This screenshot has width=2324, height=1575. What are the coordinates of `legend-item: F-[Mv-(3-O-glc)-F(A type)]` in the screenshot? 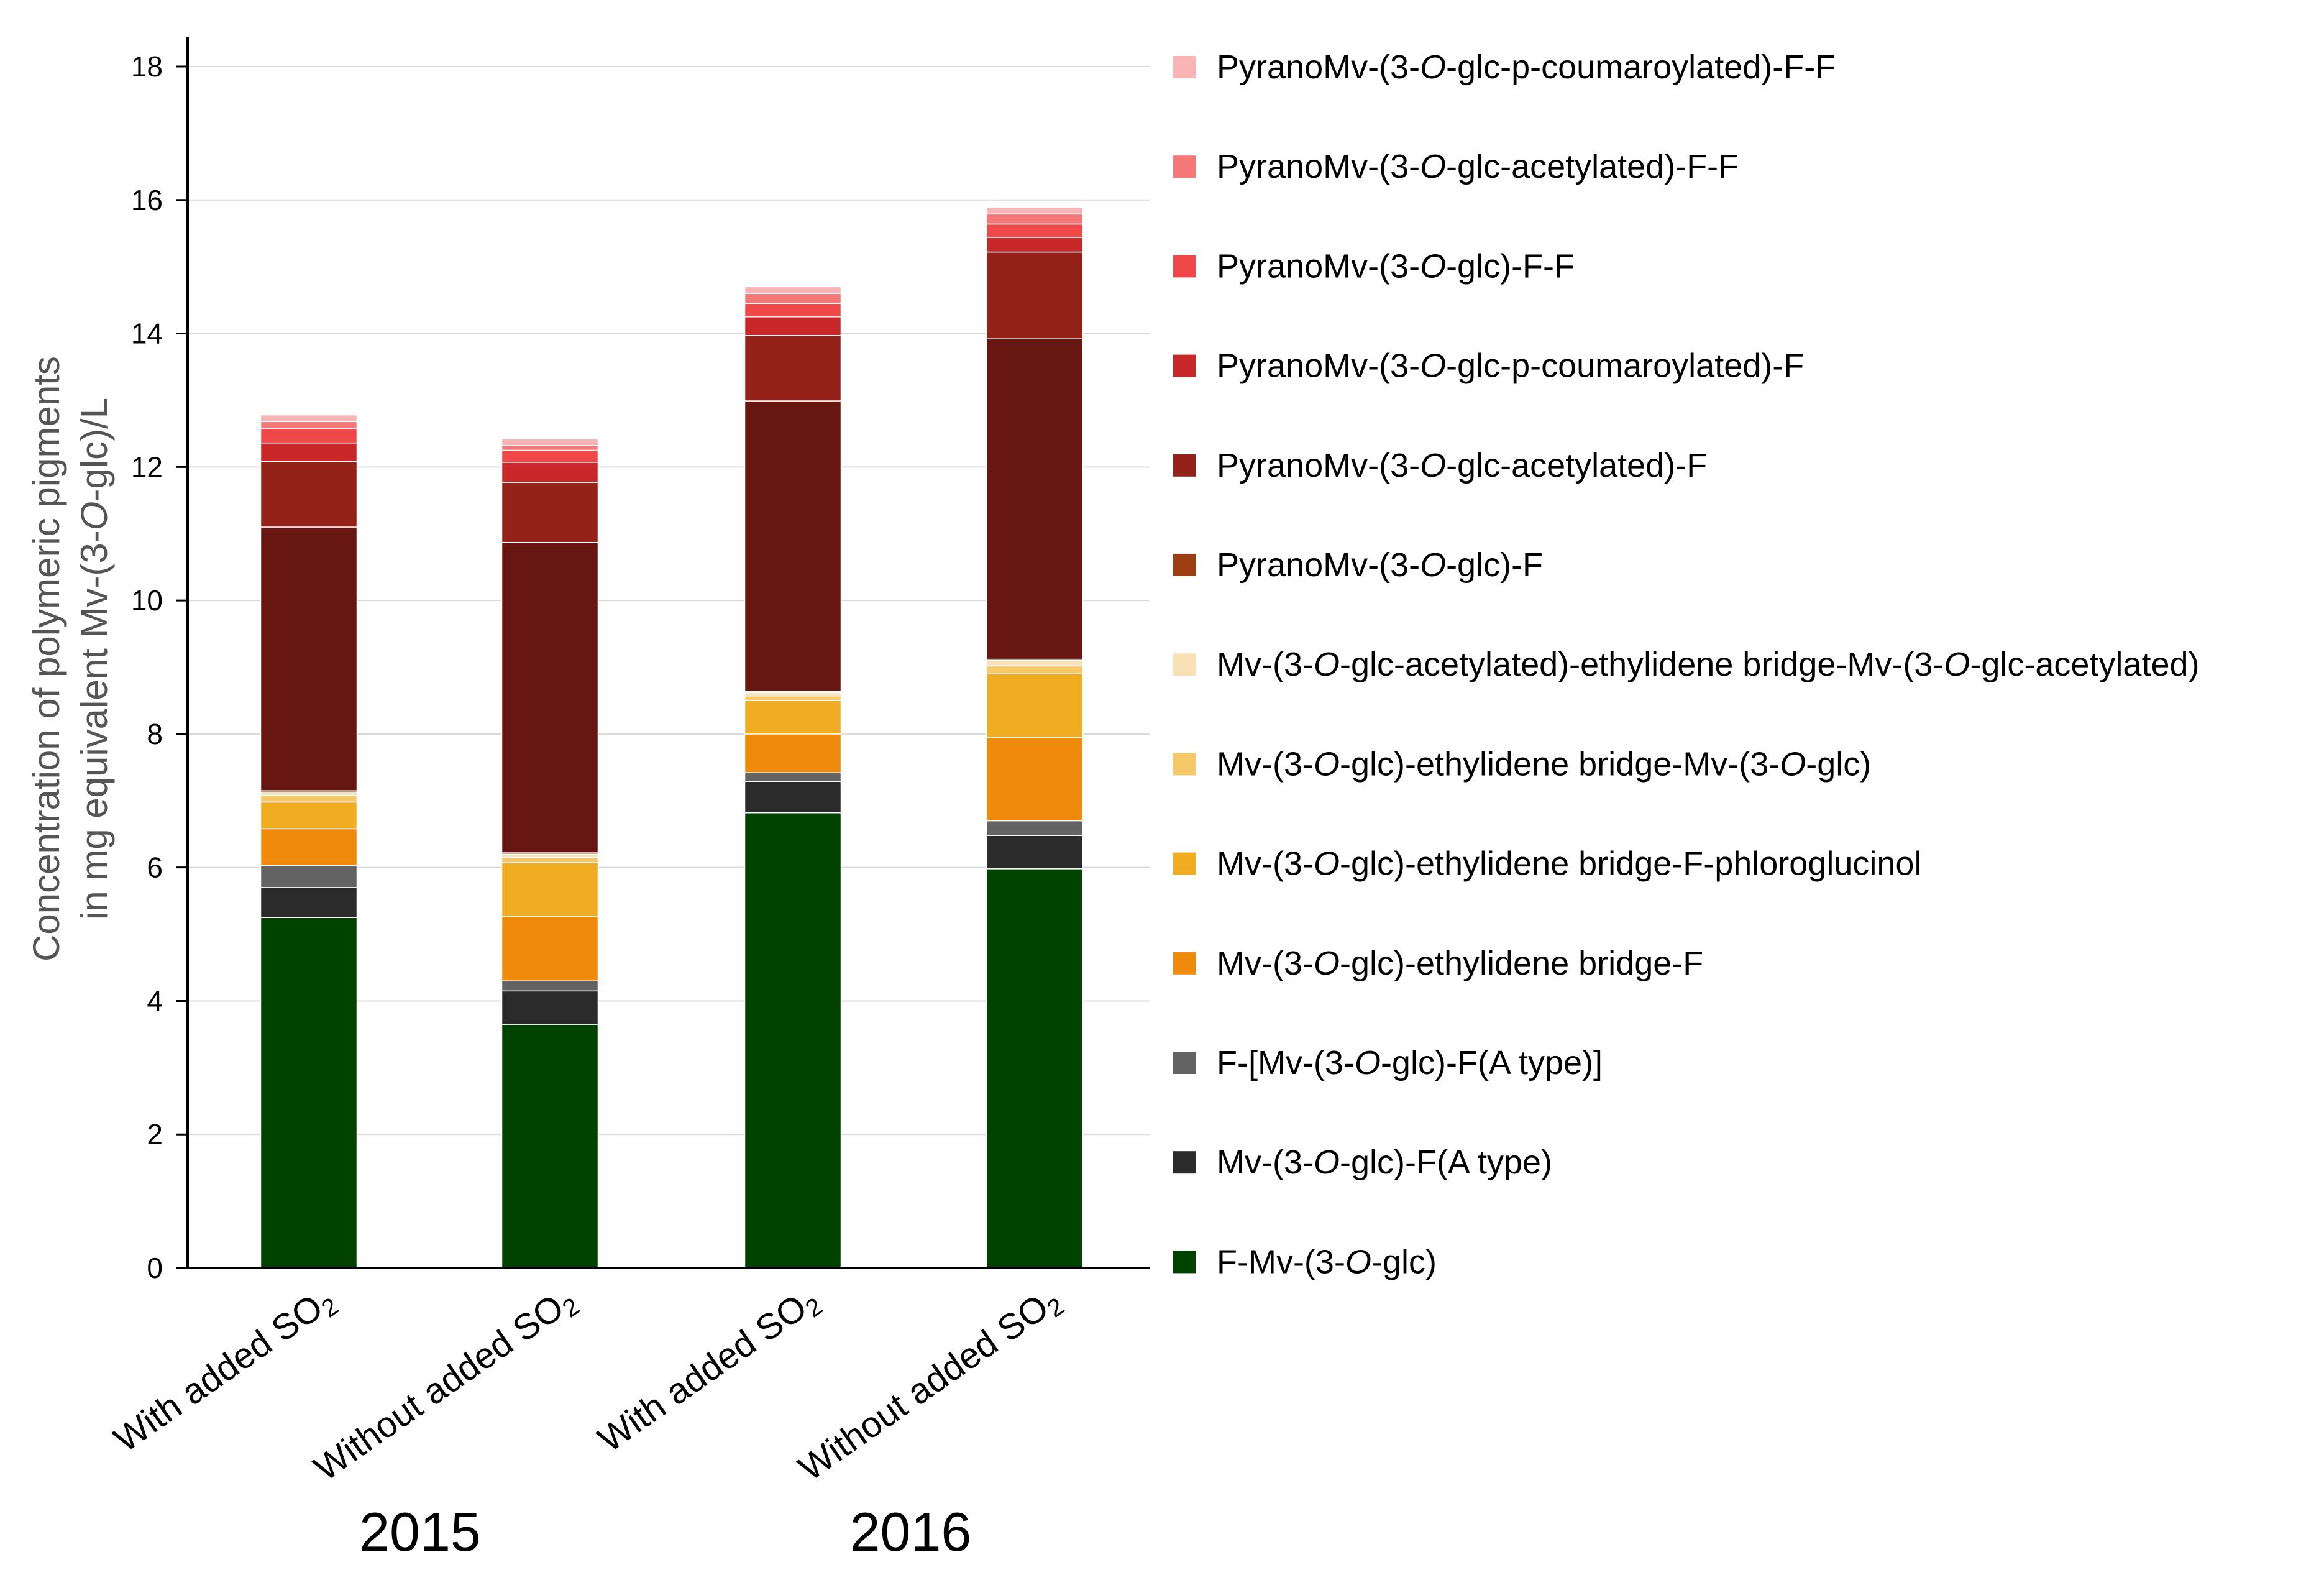 It's located at (1388, 1062).